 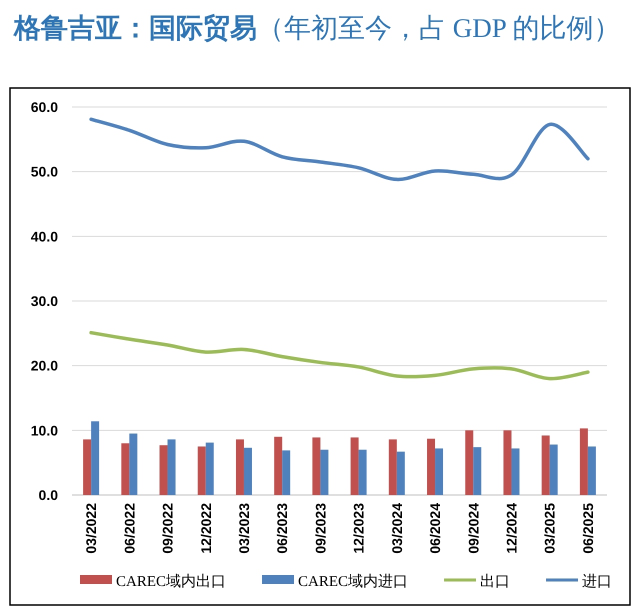 I want to click on y-tick-label: 20.0, so click(x=44, y=366).